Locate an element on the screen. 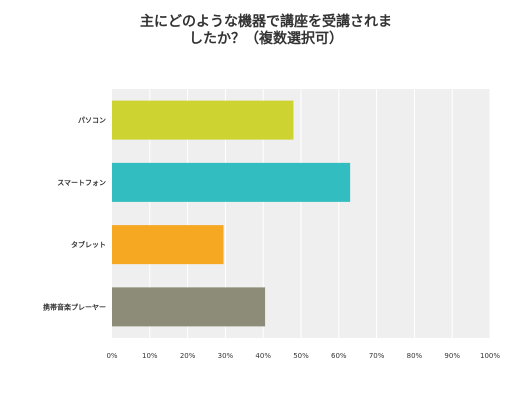 The image size is (512, 400). x-tick-label: 0% is located at coordinates (111, 356).